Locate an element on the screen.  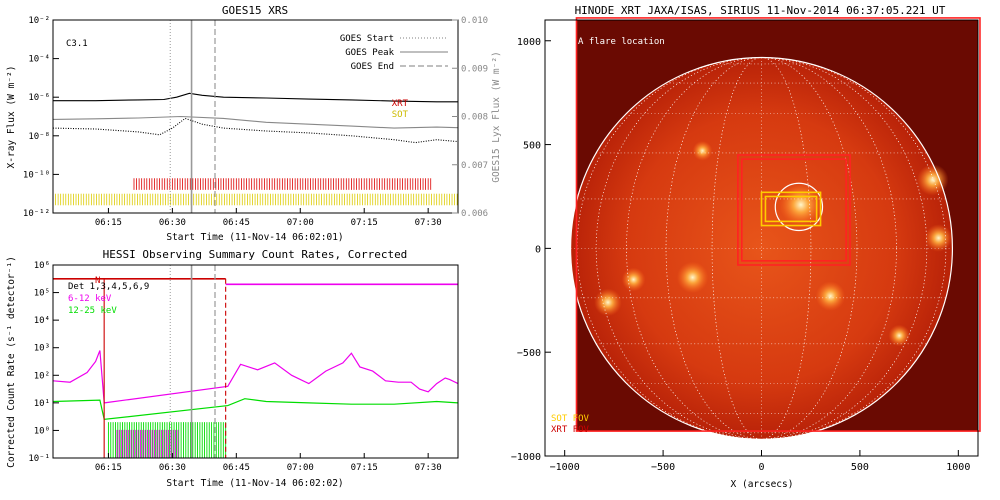
goes-y-tick-label: 10⁻¹² is located at coordinates (36, 214).